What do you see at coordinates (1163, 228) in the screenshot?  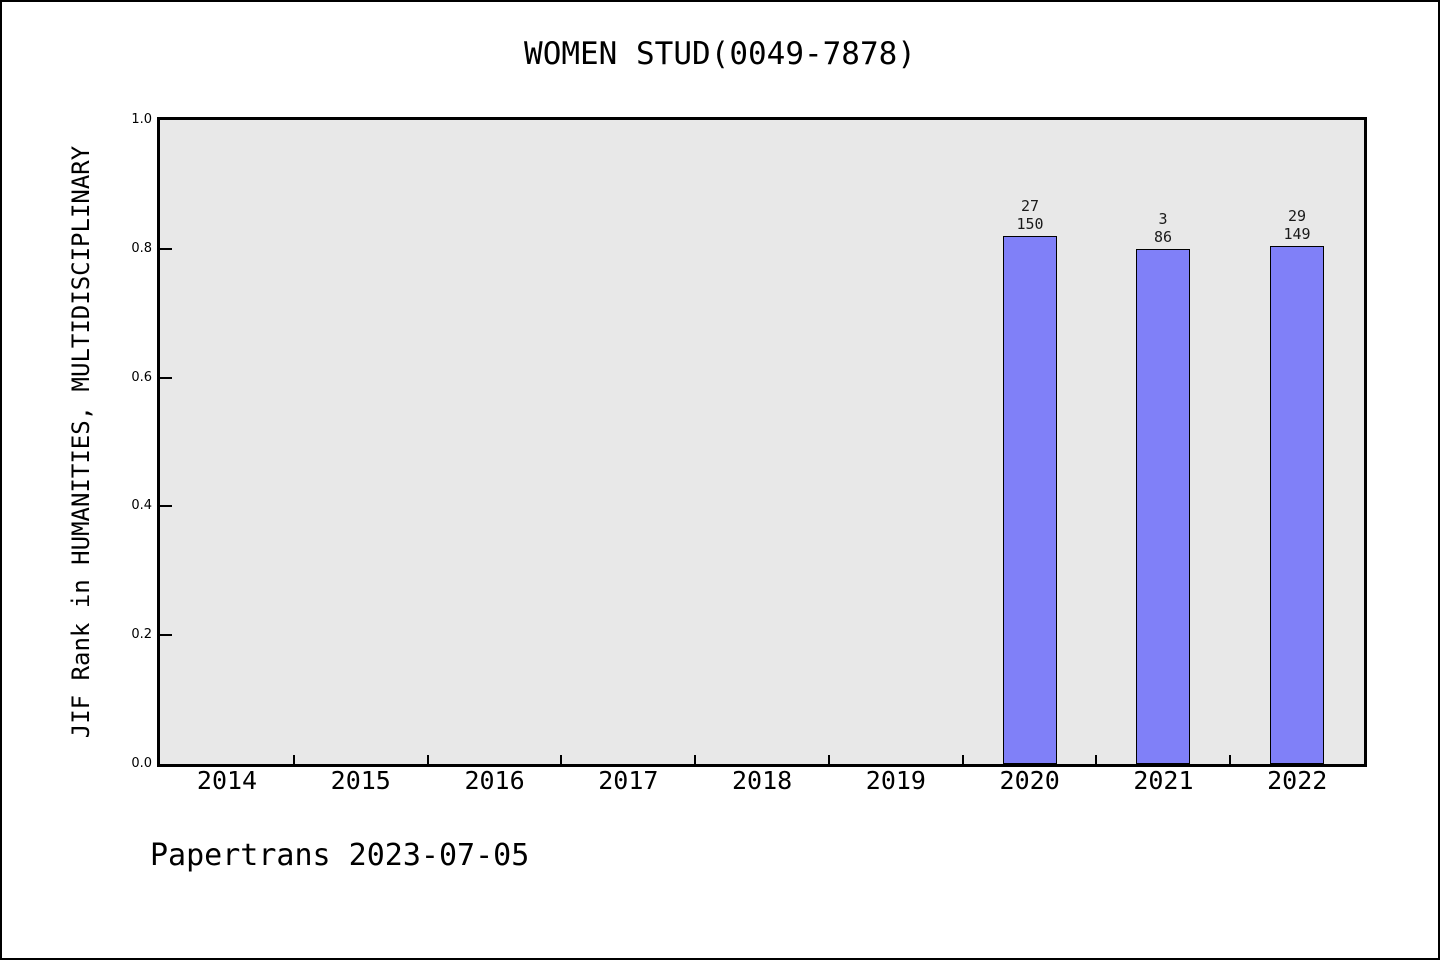 I see `bar-label-2021: 3 86` at bounding box center [1163, 228].